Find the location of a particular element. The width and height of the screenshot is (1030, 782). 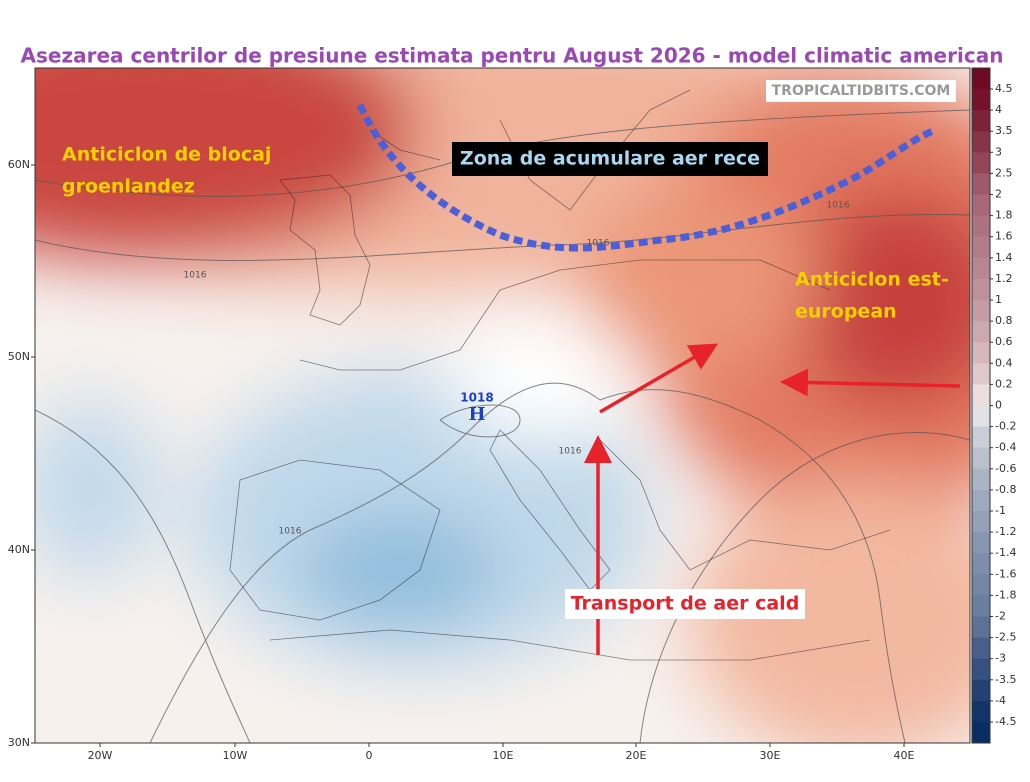

annotation: Zona de acumulare aer rece is located at coordinates (610, 159).